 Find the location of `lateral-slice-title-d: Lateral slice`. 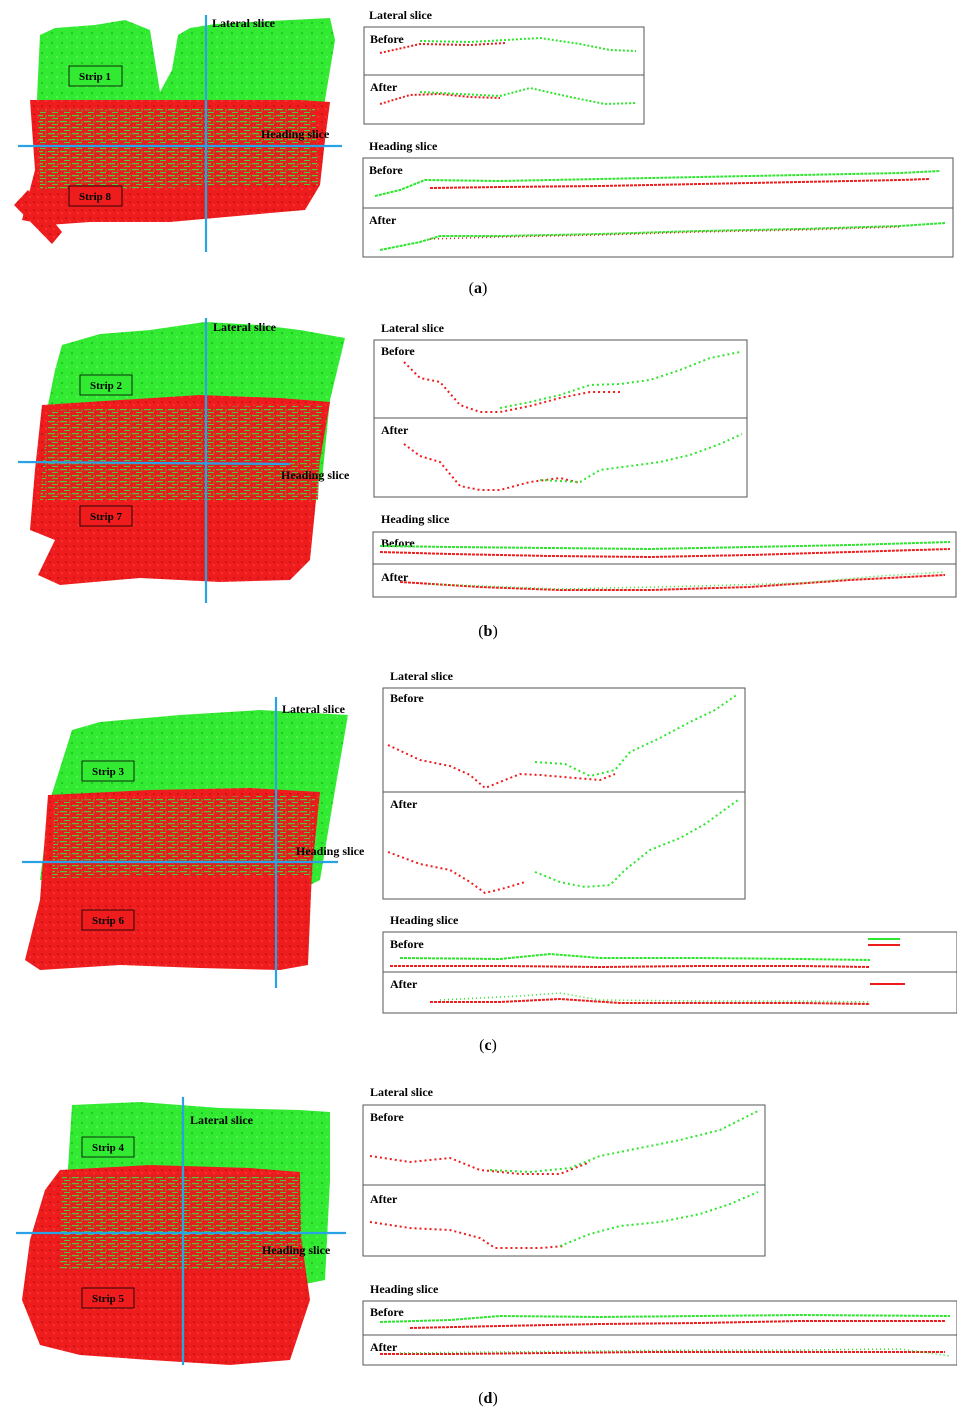

lateral-slice-title-d: Lateral slice is located at coordinates (402, 1092).